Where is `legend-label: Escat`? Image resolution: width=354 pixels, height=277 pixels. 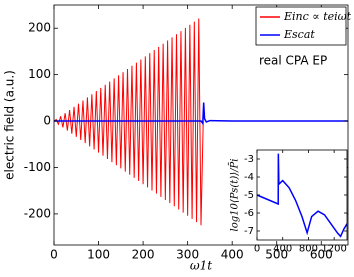 legend-label: Escat is located at coordinates (299, 34).